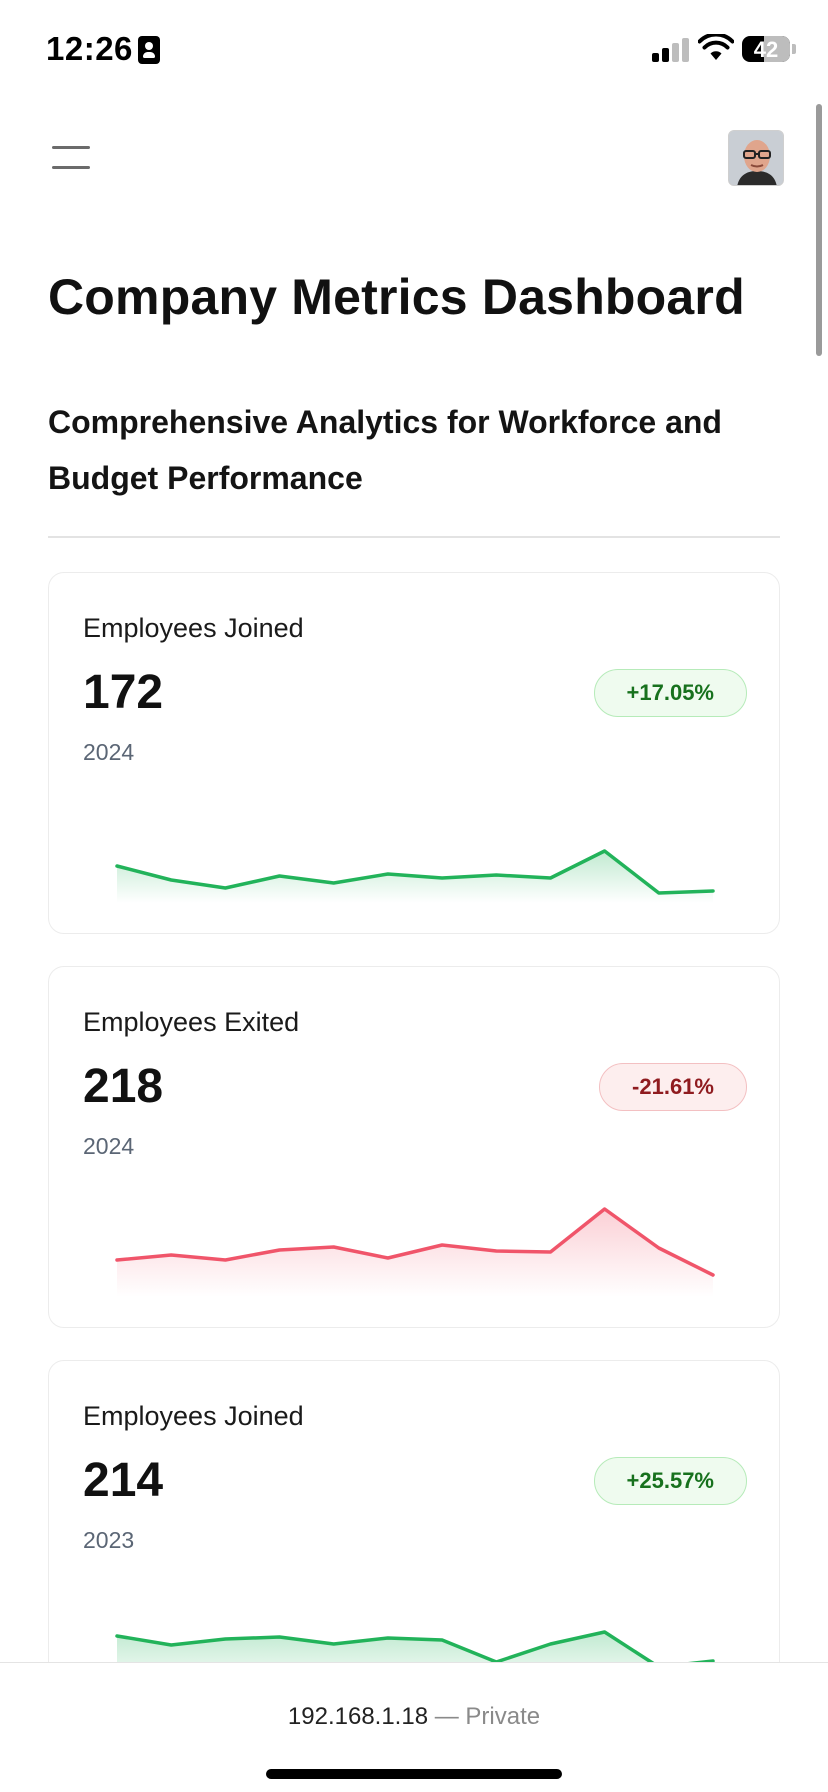 This screenshot has height=1792, width=828. I want to click on status-time: 12:26, so click(89, 48).